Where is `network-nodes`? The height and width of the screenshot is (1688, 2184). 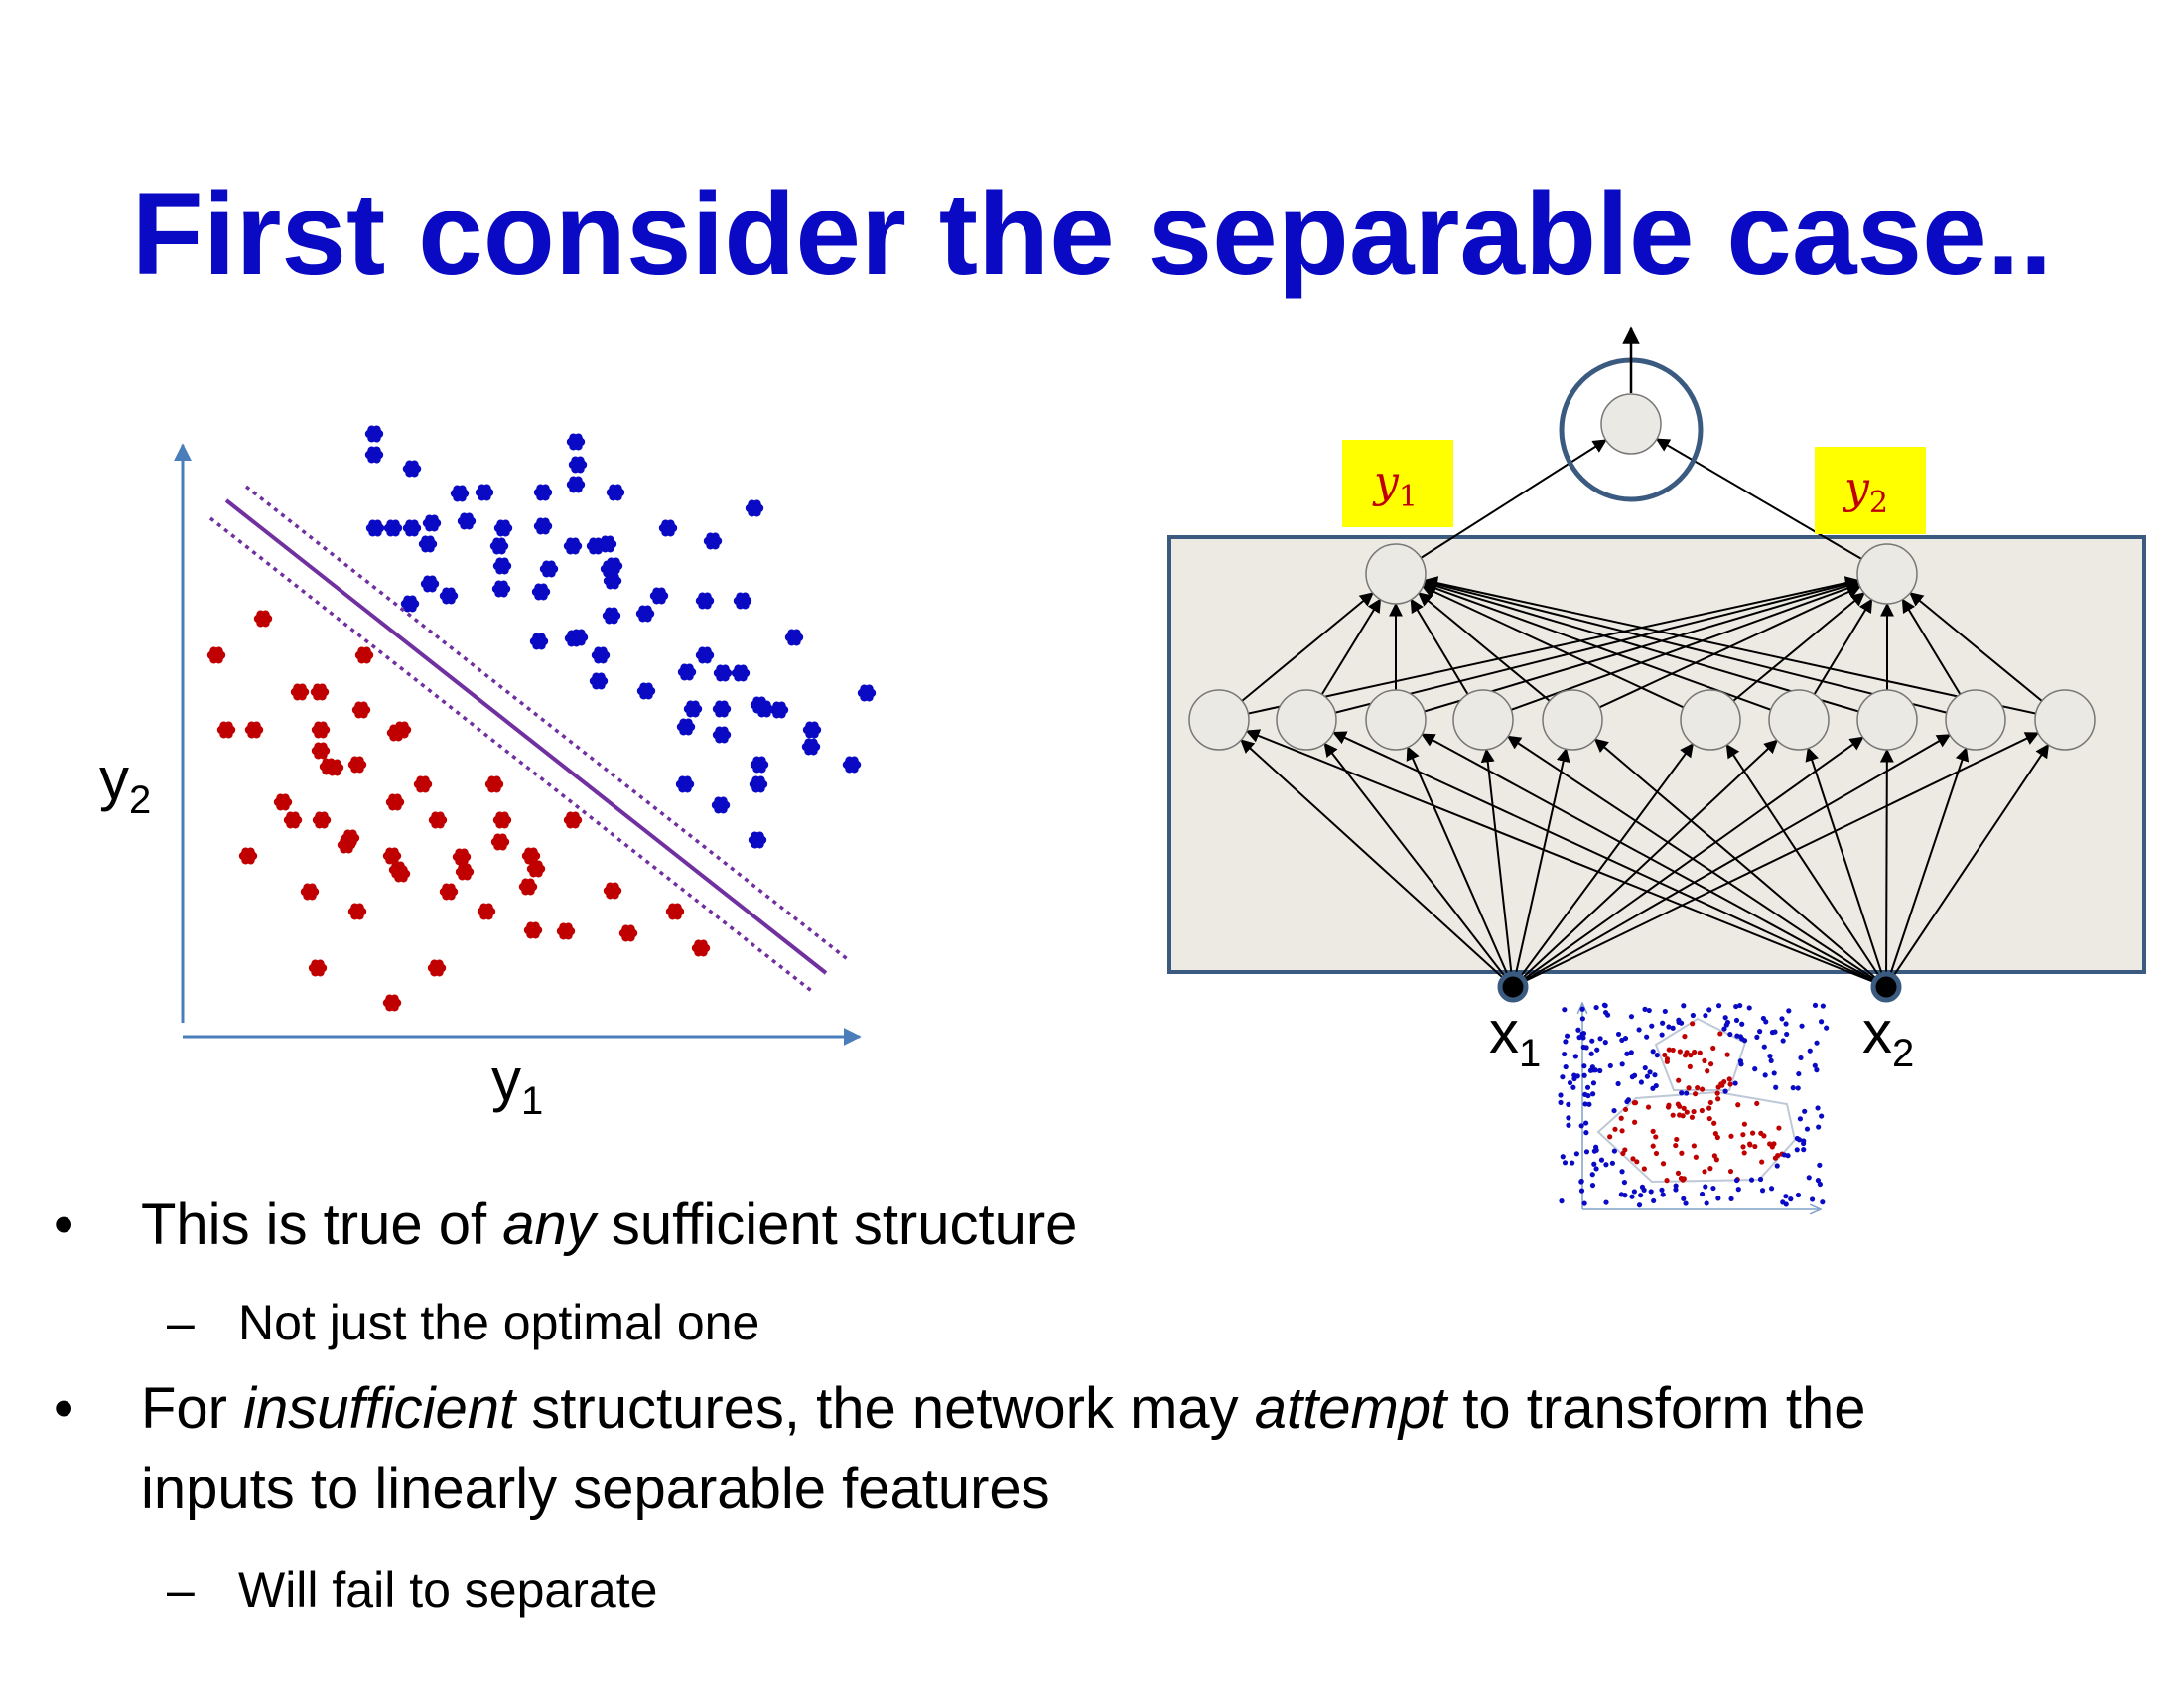 network-nodes is located at coordinates (1642, 647).